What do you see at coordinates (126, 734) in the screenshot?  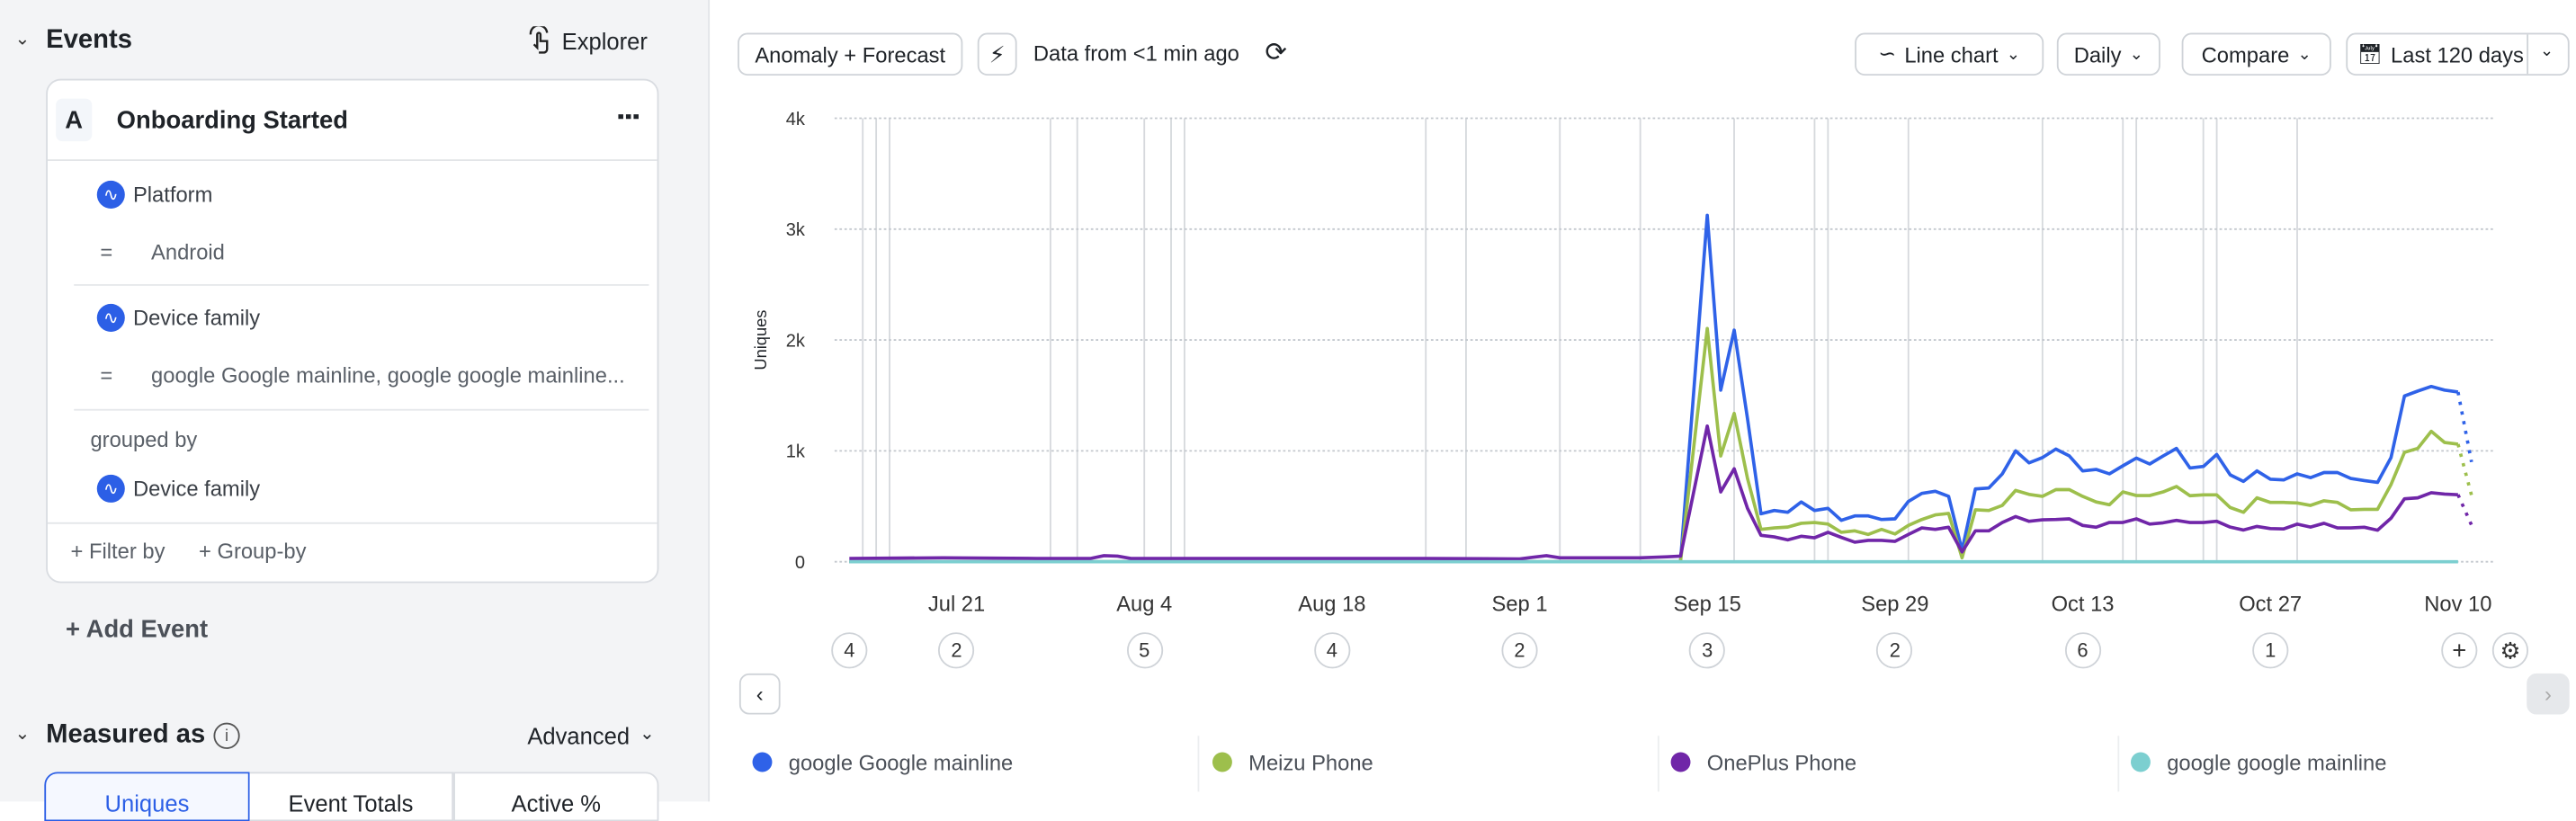 I see `measured-as-title: Measured as` at bounding box center [126, 734].